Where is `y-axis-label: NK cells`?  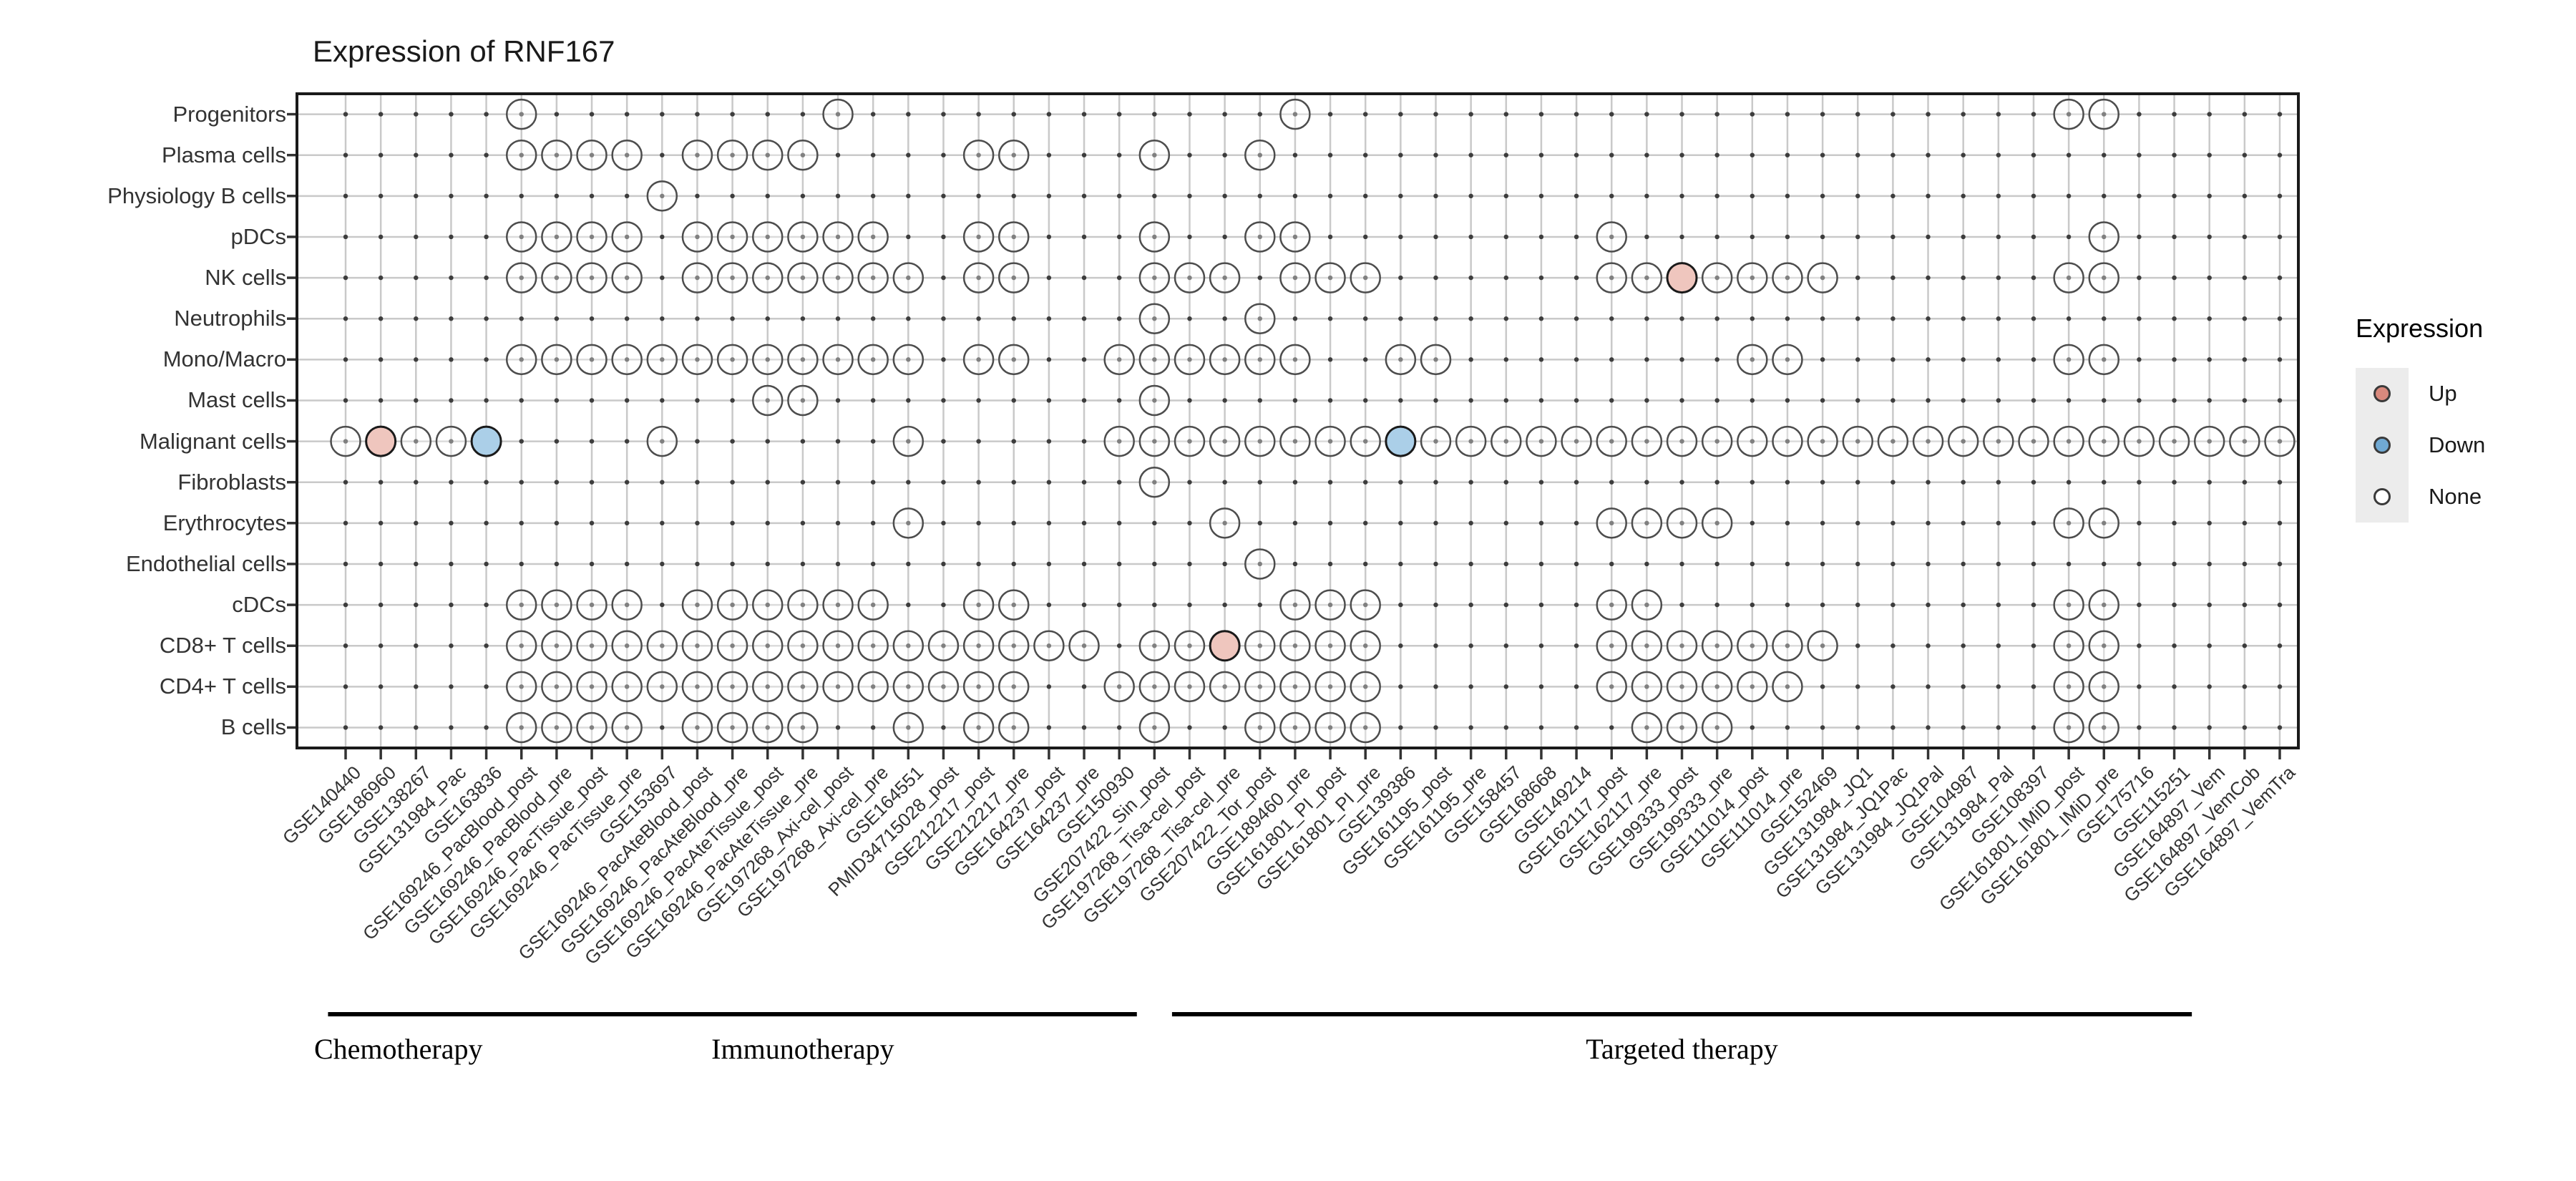 y-axis-label: NK cells is located at coordinates (245, 278).